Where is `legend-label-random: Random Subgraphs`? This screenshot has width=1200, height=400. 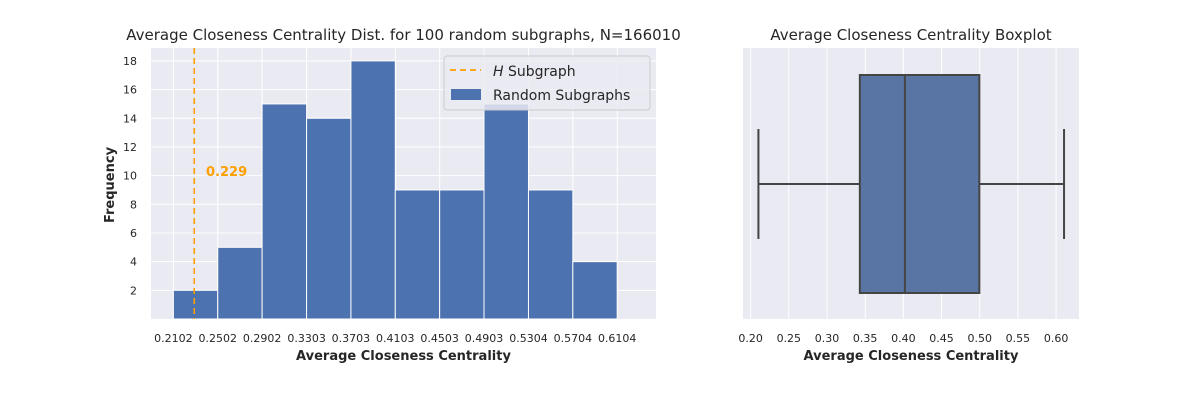
legend-label-random: Random Subgraphs is located at coordinates (561, 96).